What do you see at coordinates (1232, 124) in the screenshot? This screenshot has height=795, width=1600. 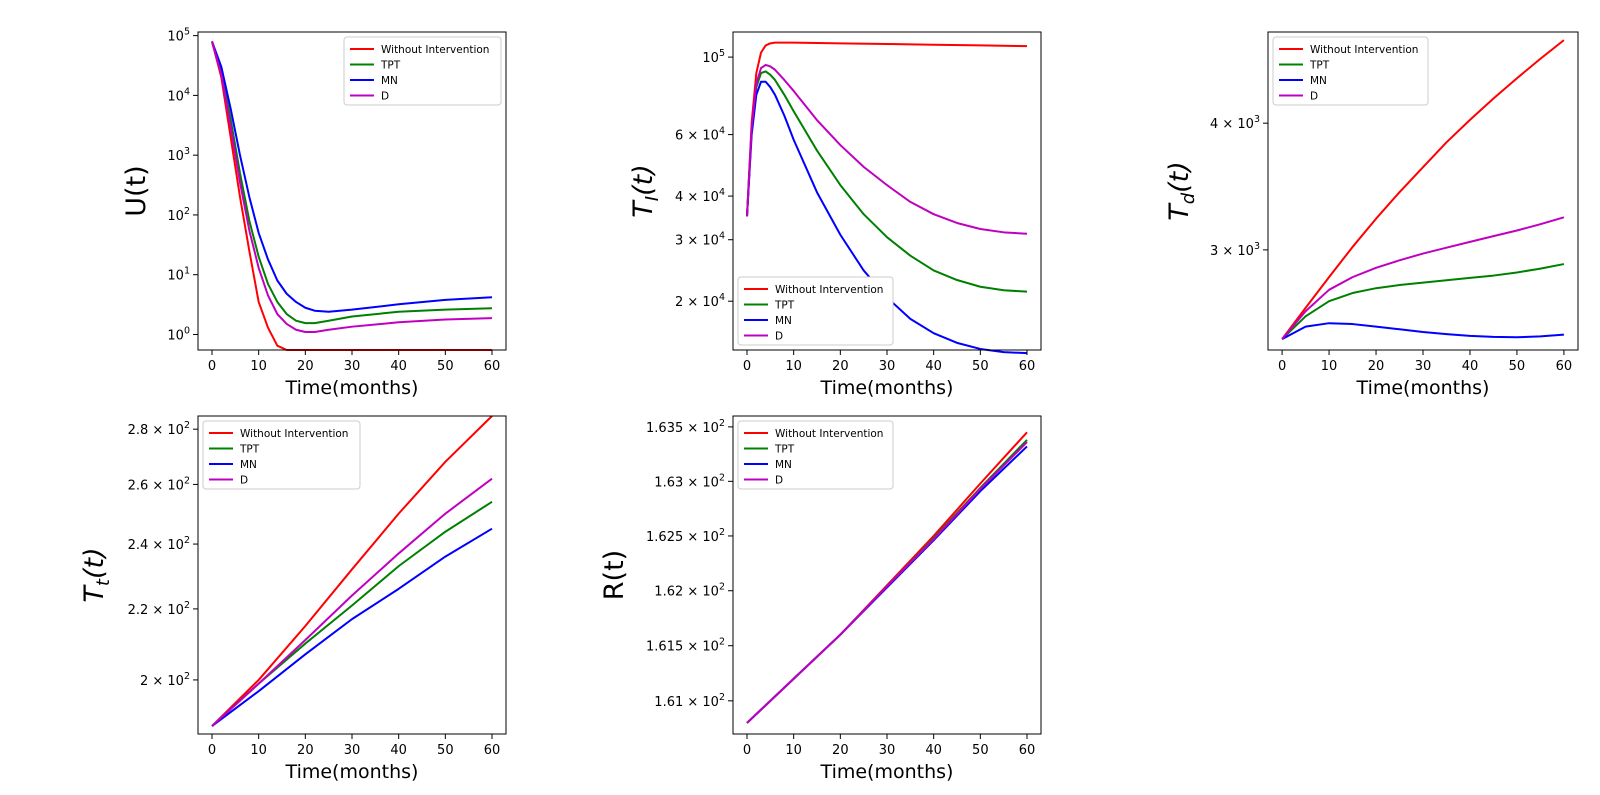 I see `y-tick-base: 4 × 10` at bounding box center [1232, 124].